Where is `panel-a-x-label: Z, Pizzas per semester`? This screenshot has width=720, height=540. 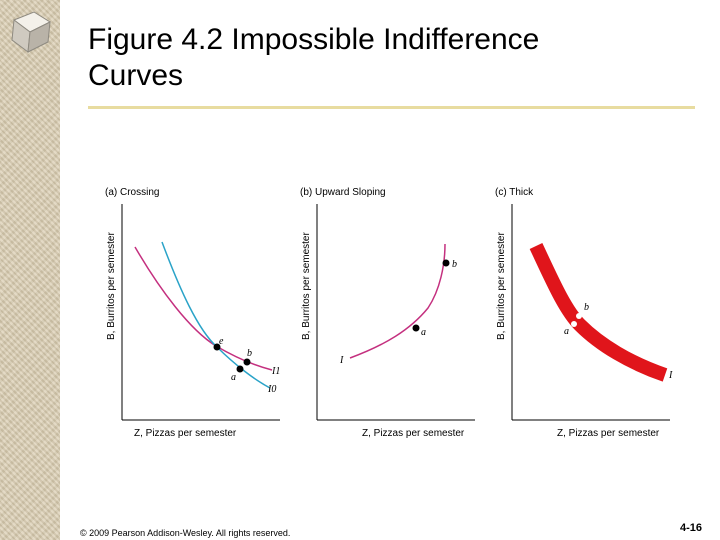
panel-a-x-label: Z, Pizzas per semester is located at coordinates (185, 433).